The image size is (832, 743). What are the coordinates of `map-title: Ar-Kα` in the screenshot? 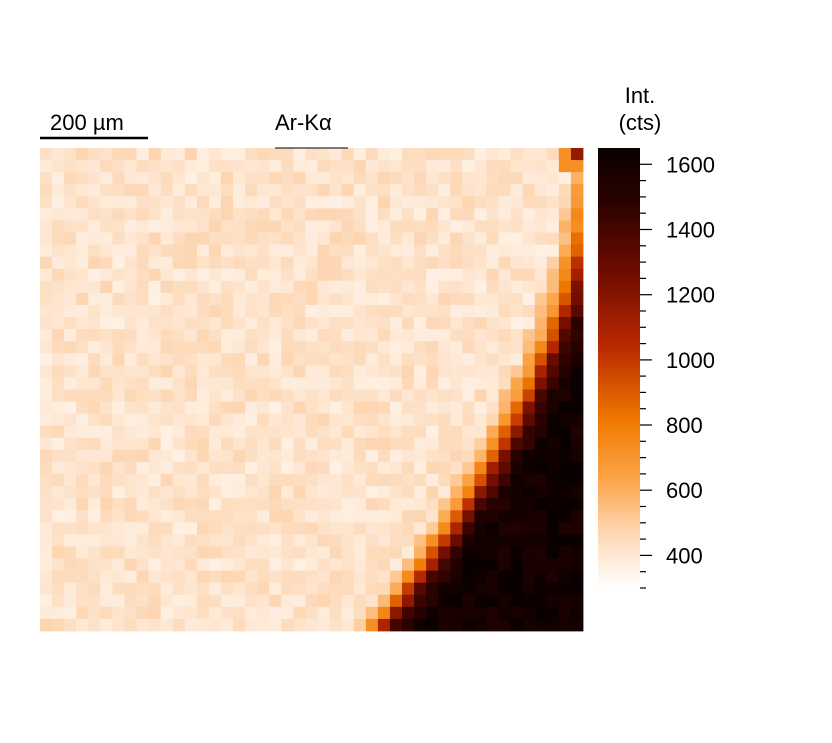 It's located at (311, 129).